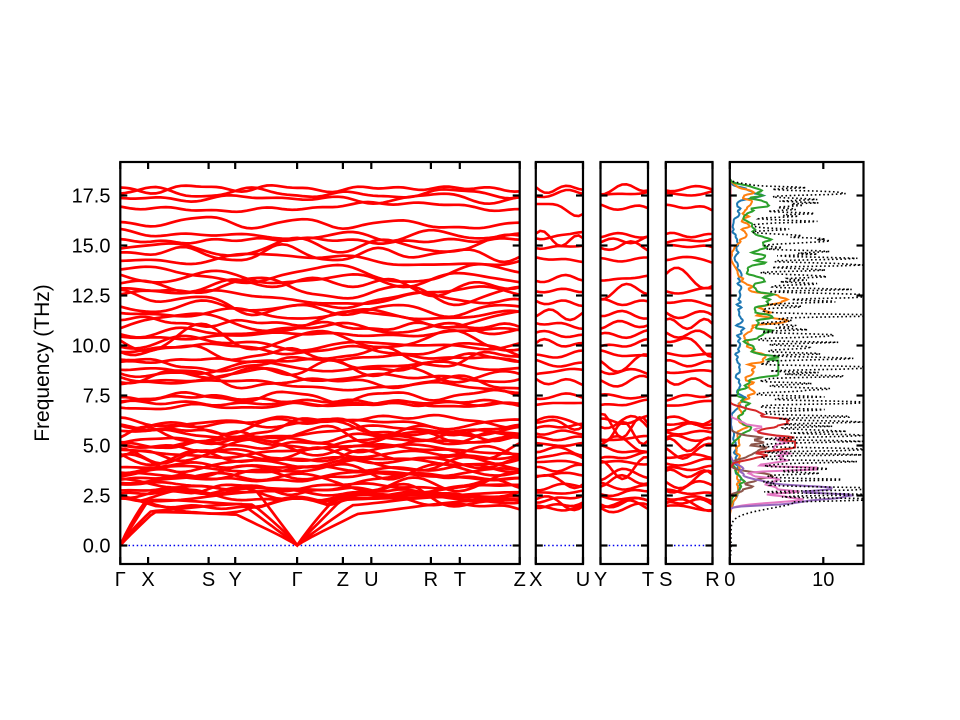 This screenshot has height=720, width=960. What do you see at coordinates (91, 297) in the screenshot?
I see `svg-text: 12.5` at bounding box center [91, 297].